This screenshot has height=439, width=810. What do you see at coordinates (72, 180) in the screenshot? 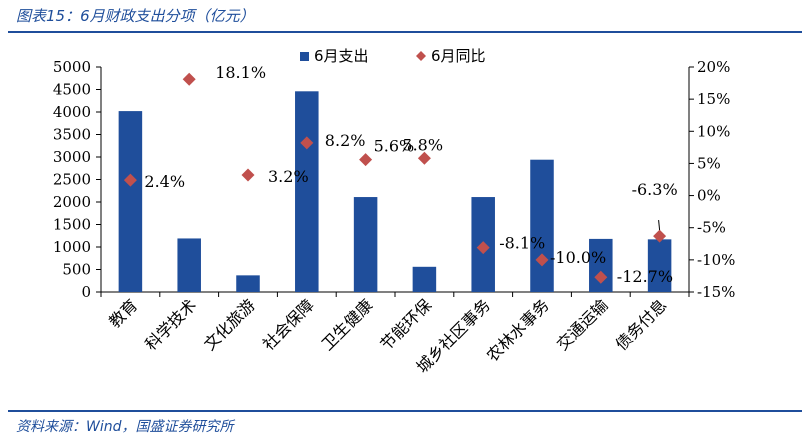
I see `left-tick-label: 2500` at bounding box center [72, 180].